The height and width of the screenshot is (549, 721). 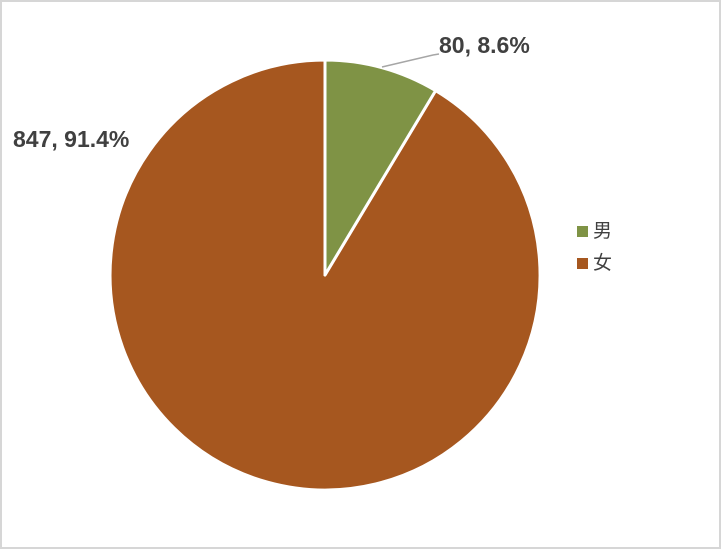 I want to click on legend-item-female: 女, so click(x=594, y=263).